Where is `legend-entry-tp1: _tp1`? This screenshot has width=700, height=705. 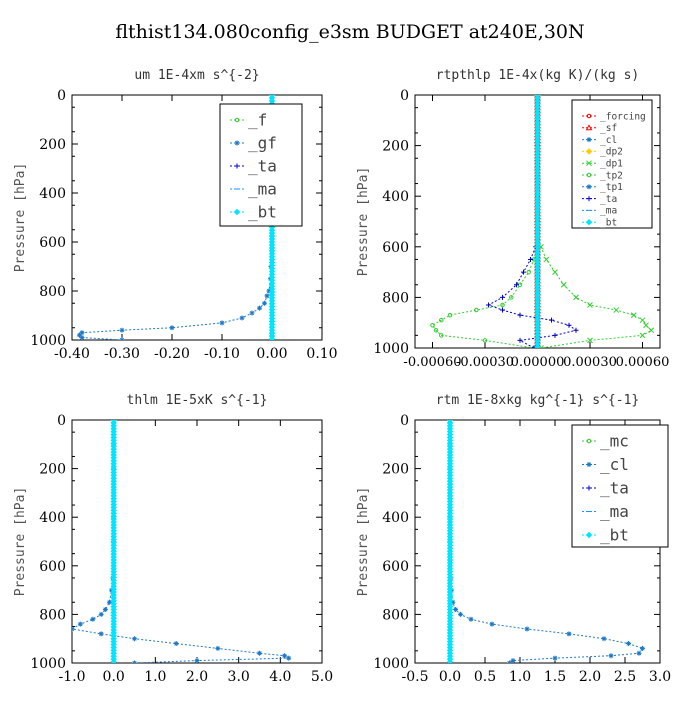
legend-entry-tp1: _tp1 is located at coordinates (611, 187).